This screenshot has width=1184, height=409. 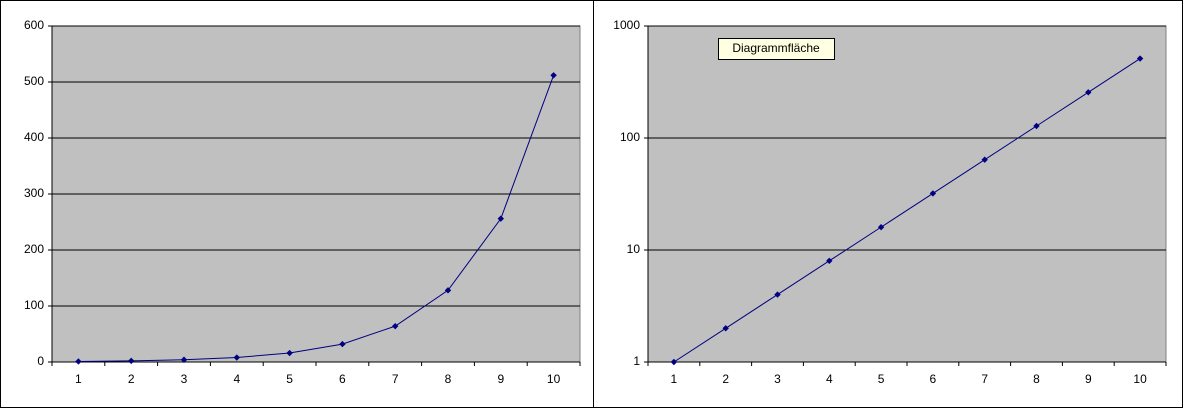 I want to click on y-tick-label: 500, so click(x=34, y=81).